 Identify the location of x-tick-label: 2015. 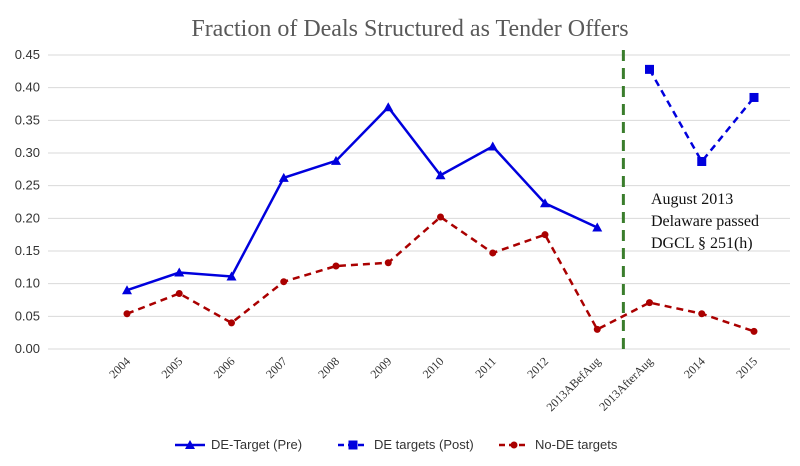
(746, 367).